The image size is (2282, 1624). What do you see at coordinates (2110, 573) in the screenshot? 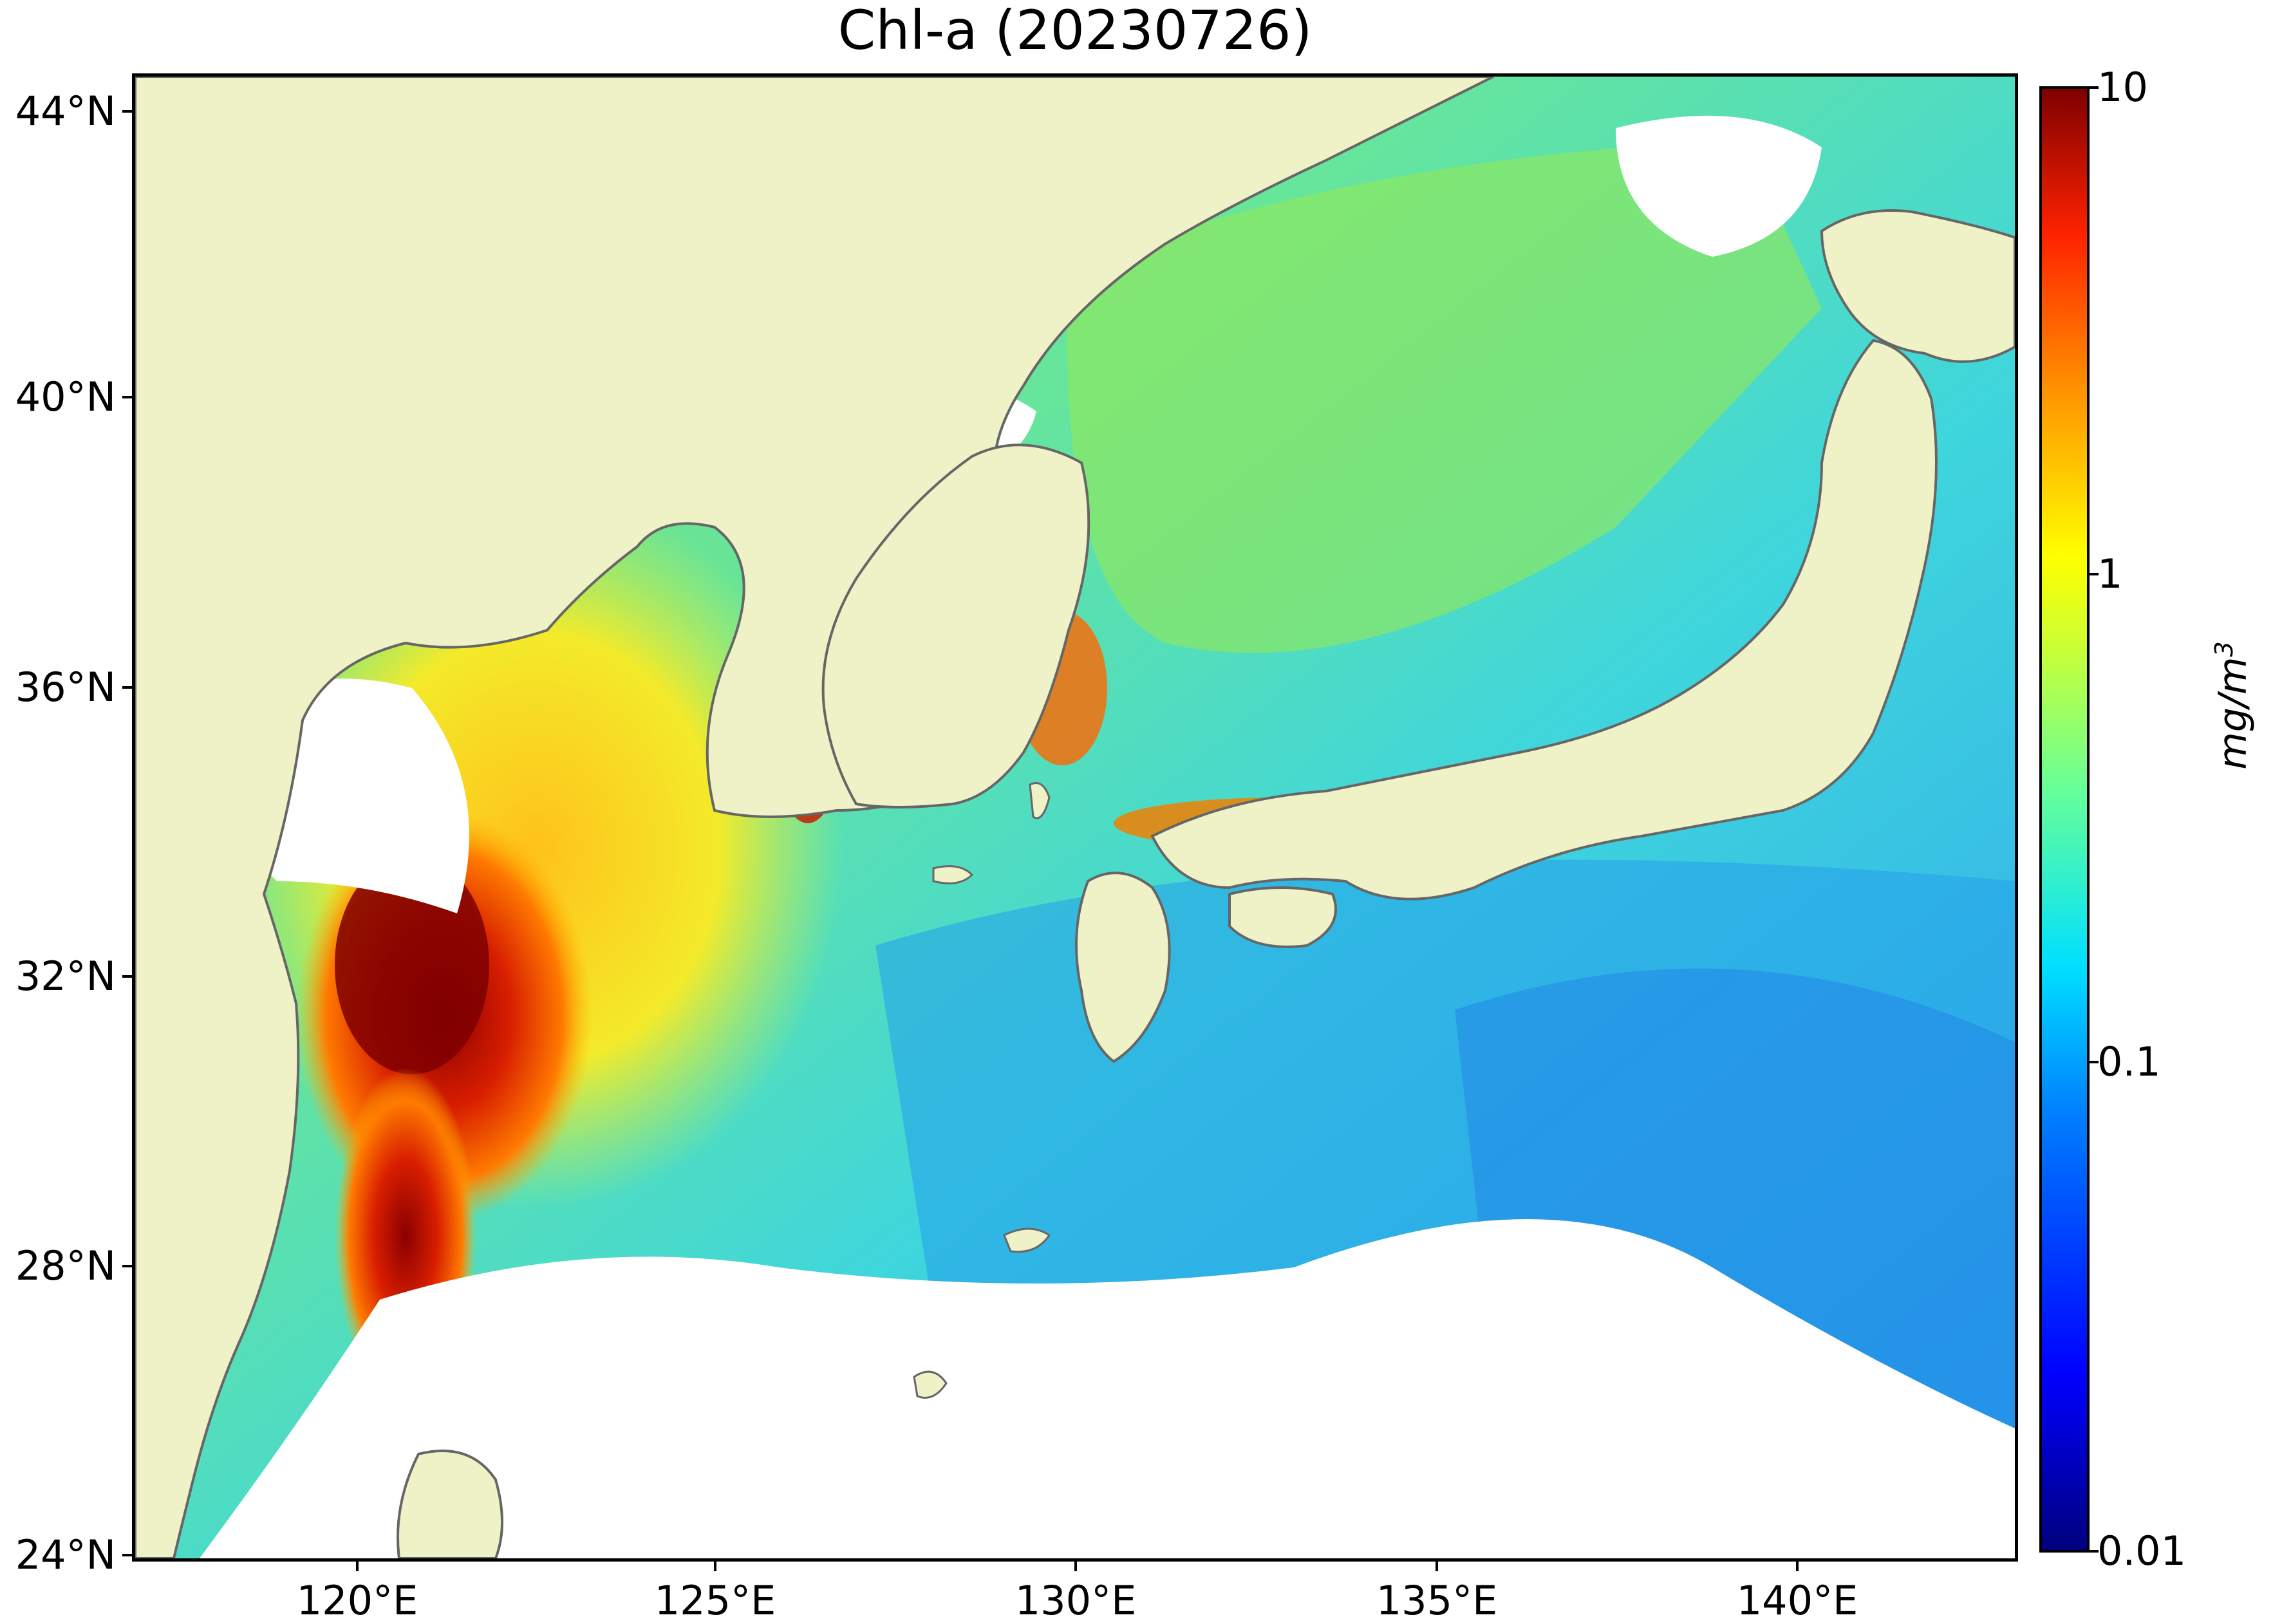
I see `colorbar-label-1: 1` at bounding box center [2110, 573].